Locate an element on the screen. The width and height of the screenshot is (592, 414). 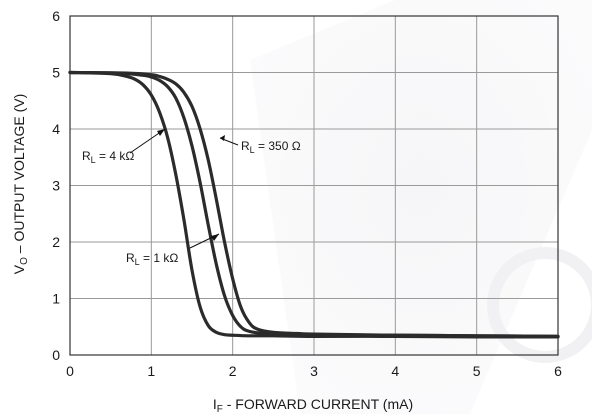
x-tick-labels: 0 1 2 3 4 5 6 is located at coordinates (314, 371).